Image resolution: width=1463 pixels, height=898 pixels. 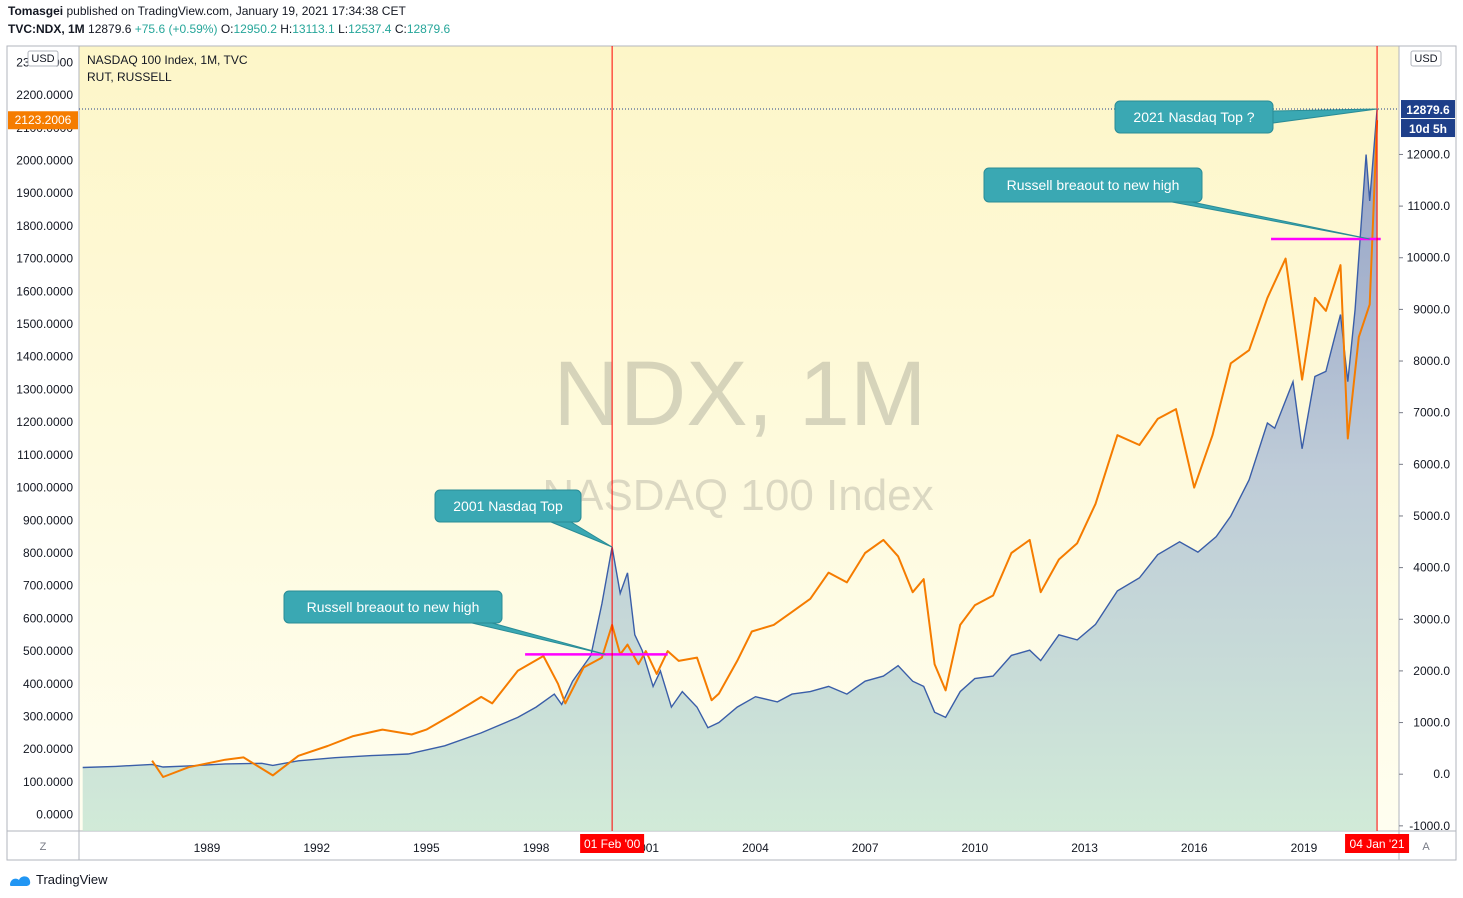 What do you see at coordinates (44, 160) in the screenshot?
I see `left-axis-tick-label: 2000.0000` at bounding box center [44, 160].